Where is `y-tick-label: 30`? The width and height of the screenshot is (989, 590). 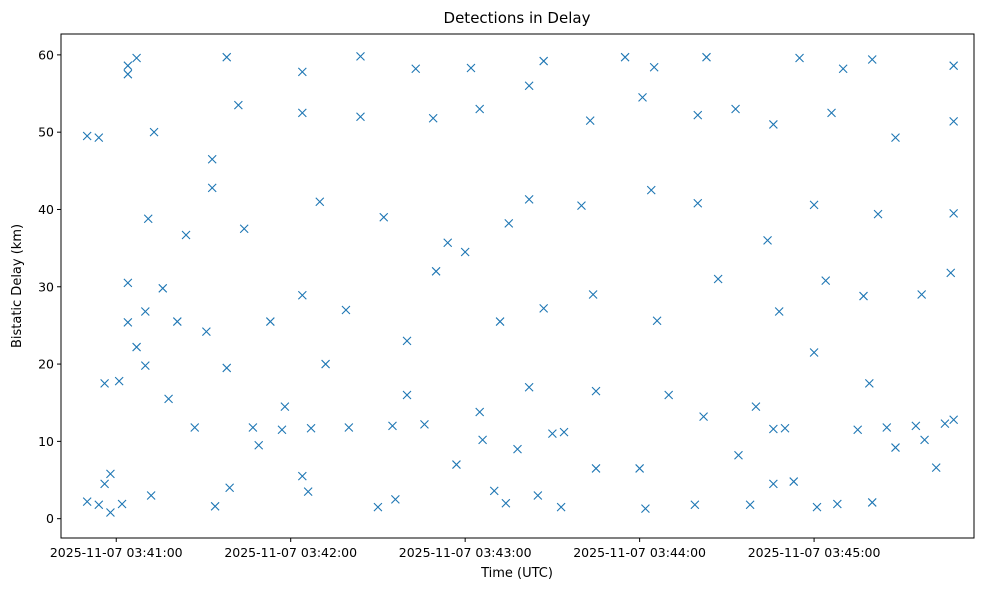 y-tick-label: 30 is located at coordinates (46, 286).